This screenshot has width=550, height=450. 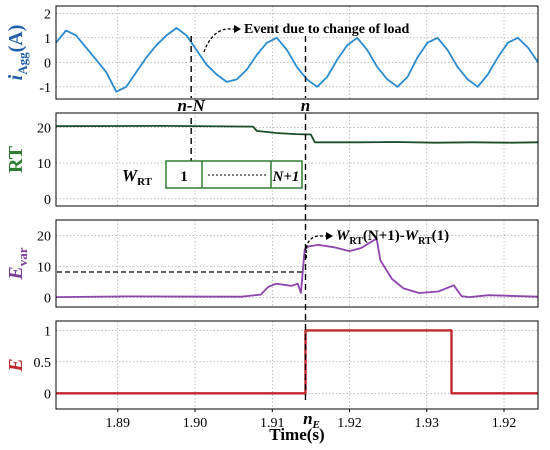 I want to click on x-tick-label-3: 1.92, so click(x=349, y=423).